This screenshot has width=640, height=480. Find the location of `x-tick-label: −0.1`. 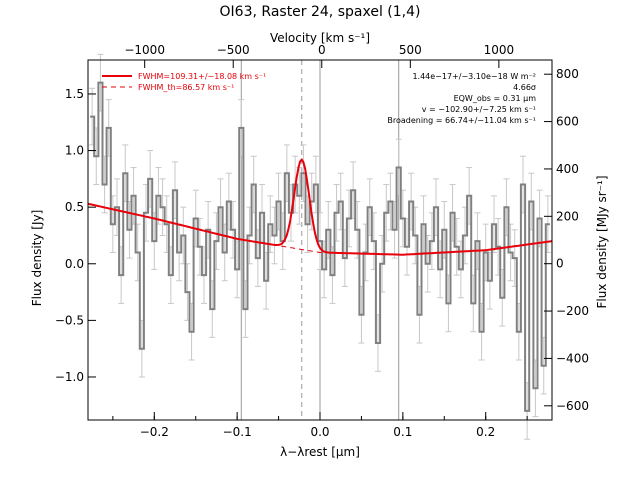

x-tick-label: −0.1 is located at coordinates (237, 432).